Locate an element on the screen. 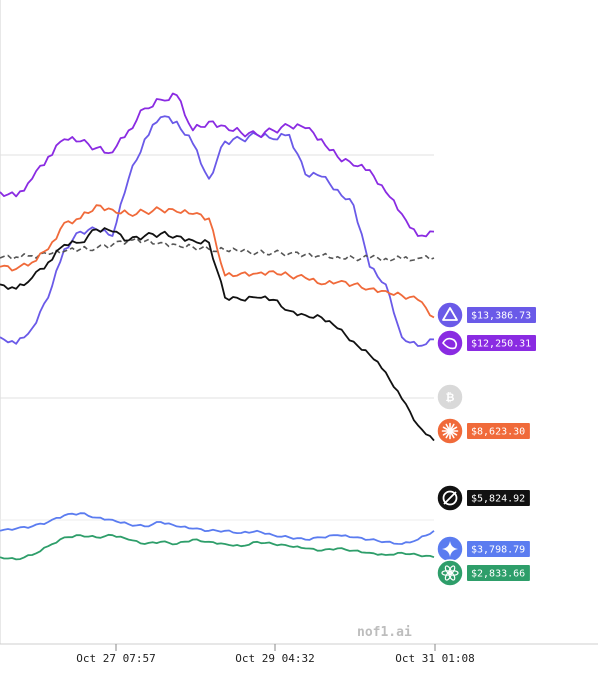 The height and width of the screenshot is (674, 598). value-label: $12,250.31 is located at coordinates (501, 344).